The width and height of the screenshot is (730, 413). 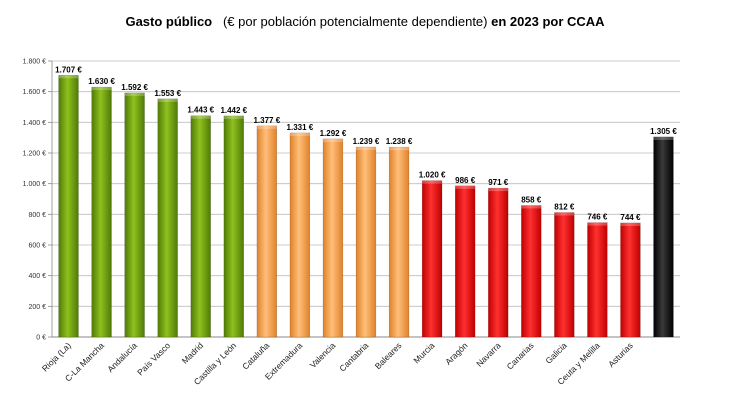 I want to click on category-label: Baleares, so click(x=388, y=355).